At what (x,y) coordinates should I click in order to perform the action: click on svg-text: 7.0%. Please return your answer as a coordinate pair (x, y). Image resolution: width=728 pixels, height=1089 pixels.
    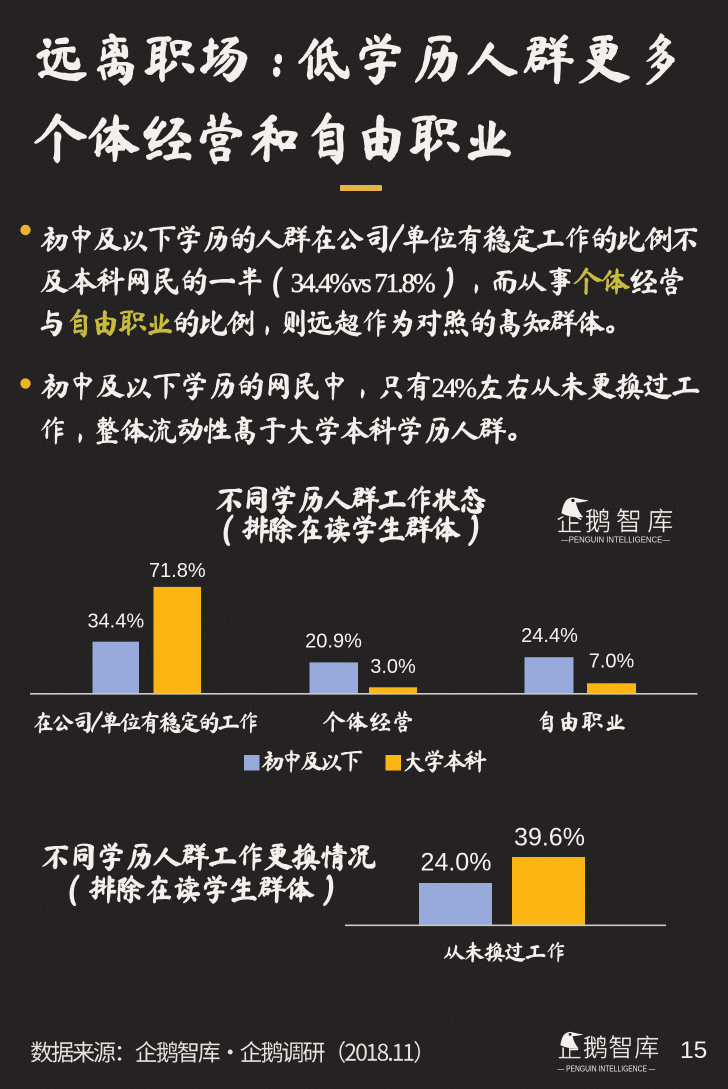
    Looking at the image, I should click on (612, 662).